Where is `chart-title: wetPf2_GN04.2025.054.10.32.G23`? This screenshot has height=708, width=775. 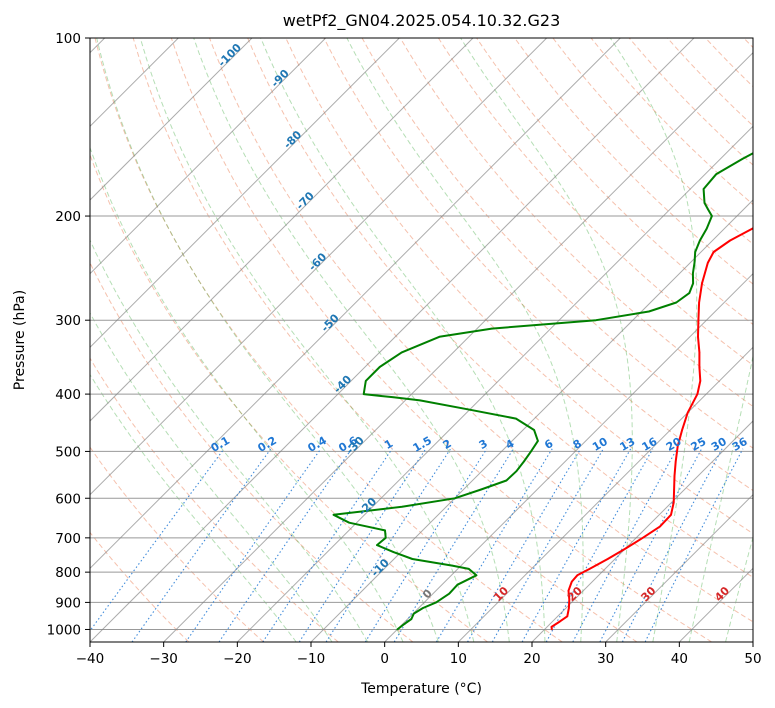
chart-title: wetPf2_GN04.2025.054.10.32.G23 is located at coordinates (422, 21).